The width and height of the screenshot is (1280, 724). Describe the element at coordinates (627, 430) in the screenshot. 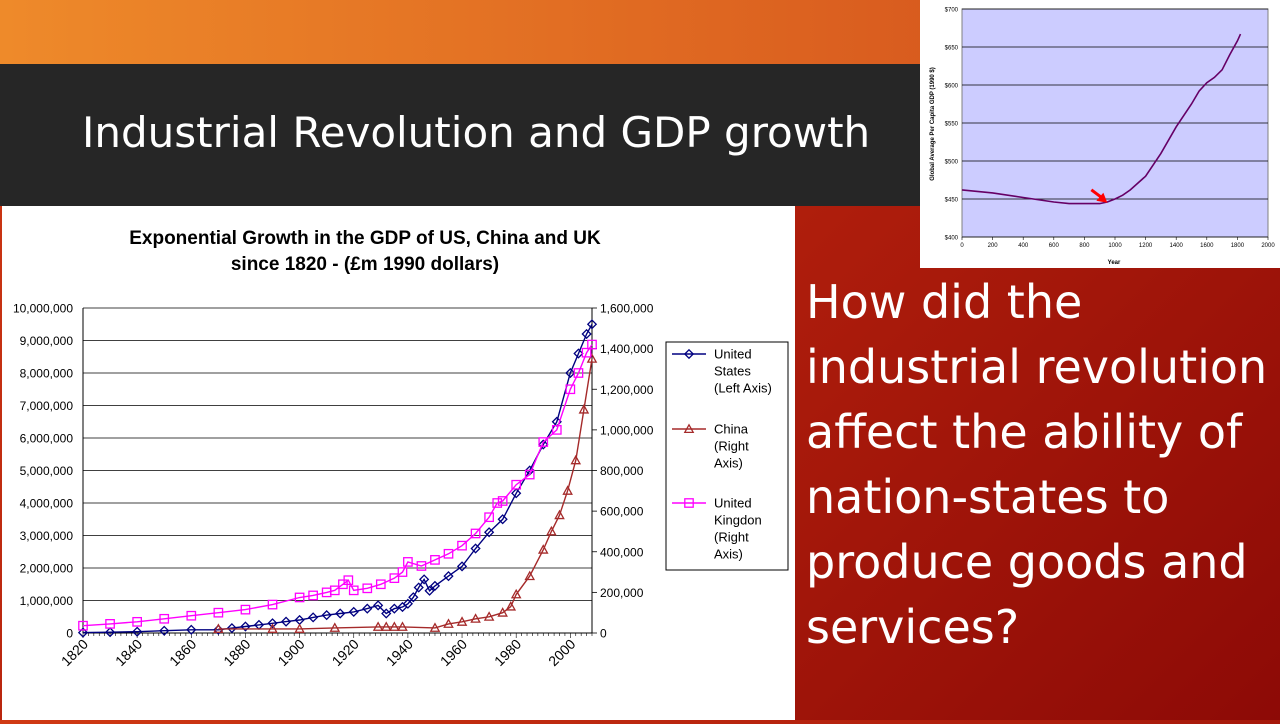

I see `right-axis-tick-label: 1,000,000` at that location.